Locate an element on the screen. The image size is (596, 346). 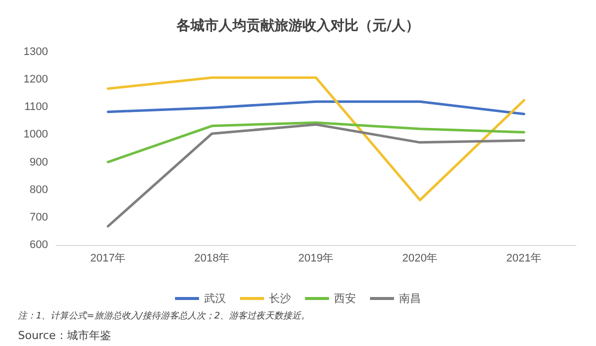
x-tick-label: 2021年 is located at coordinates (524, 258).